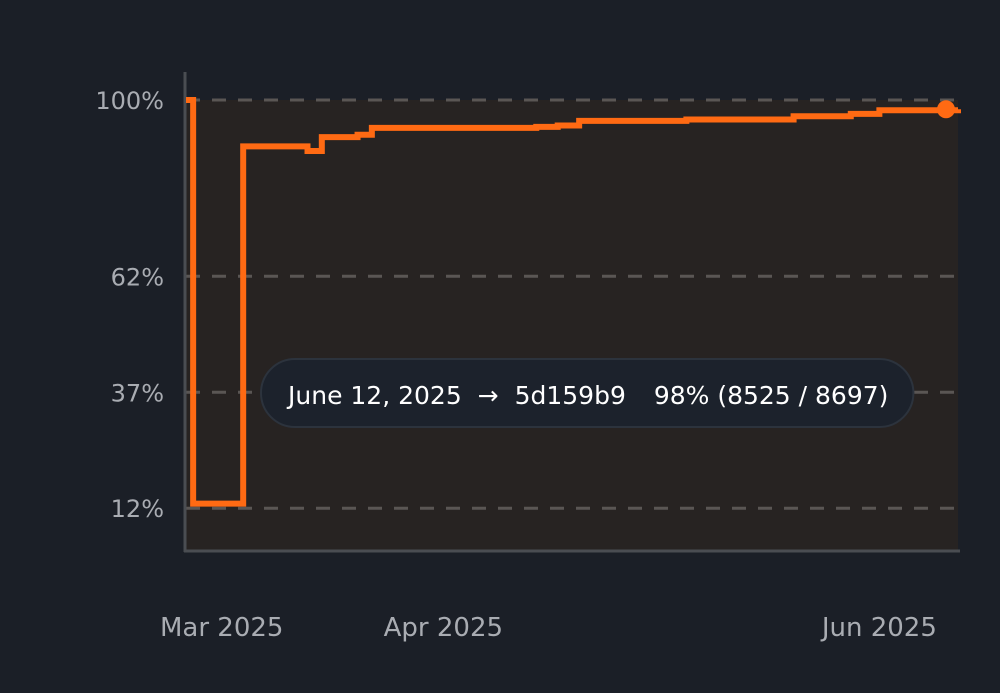 The width and height of the screenshot is (1000, 693). I want to click on x-tick-label: Apr 2025, so click(443, 628).